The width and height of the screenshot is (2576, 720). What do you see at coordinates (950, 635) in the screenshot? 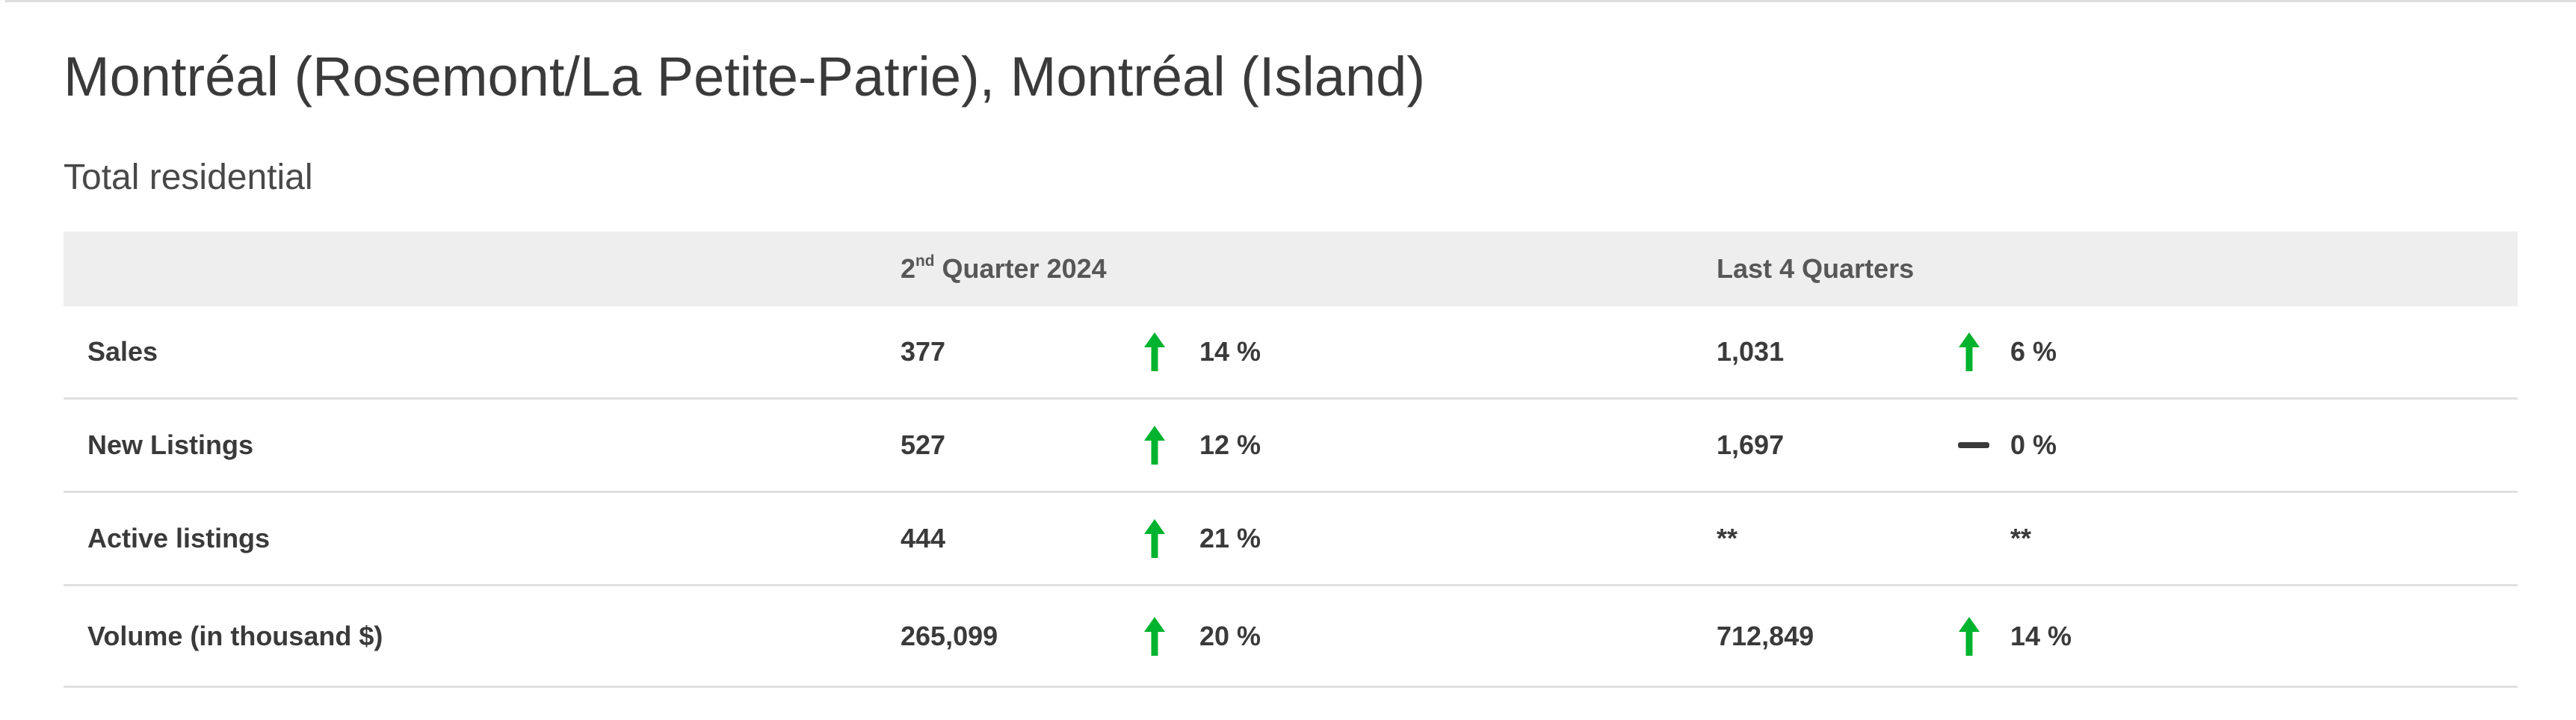
I see `q2-value: 265,099` at bounding box center [950, 635].